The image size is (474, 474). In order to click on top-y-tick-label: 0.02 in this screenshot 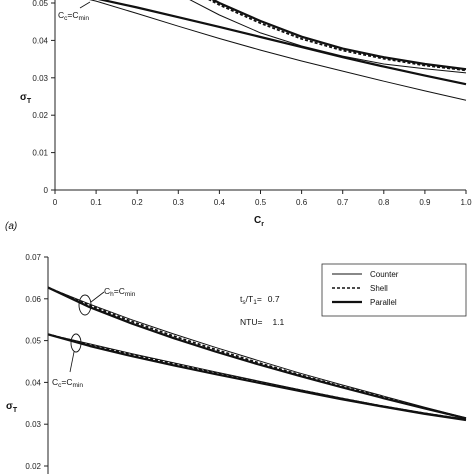, I will do `click(40, 115)`.